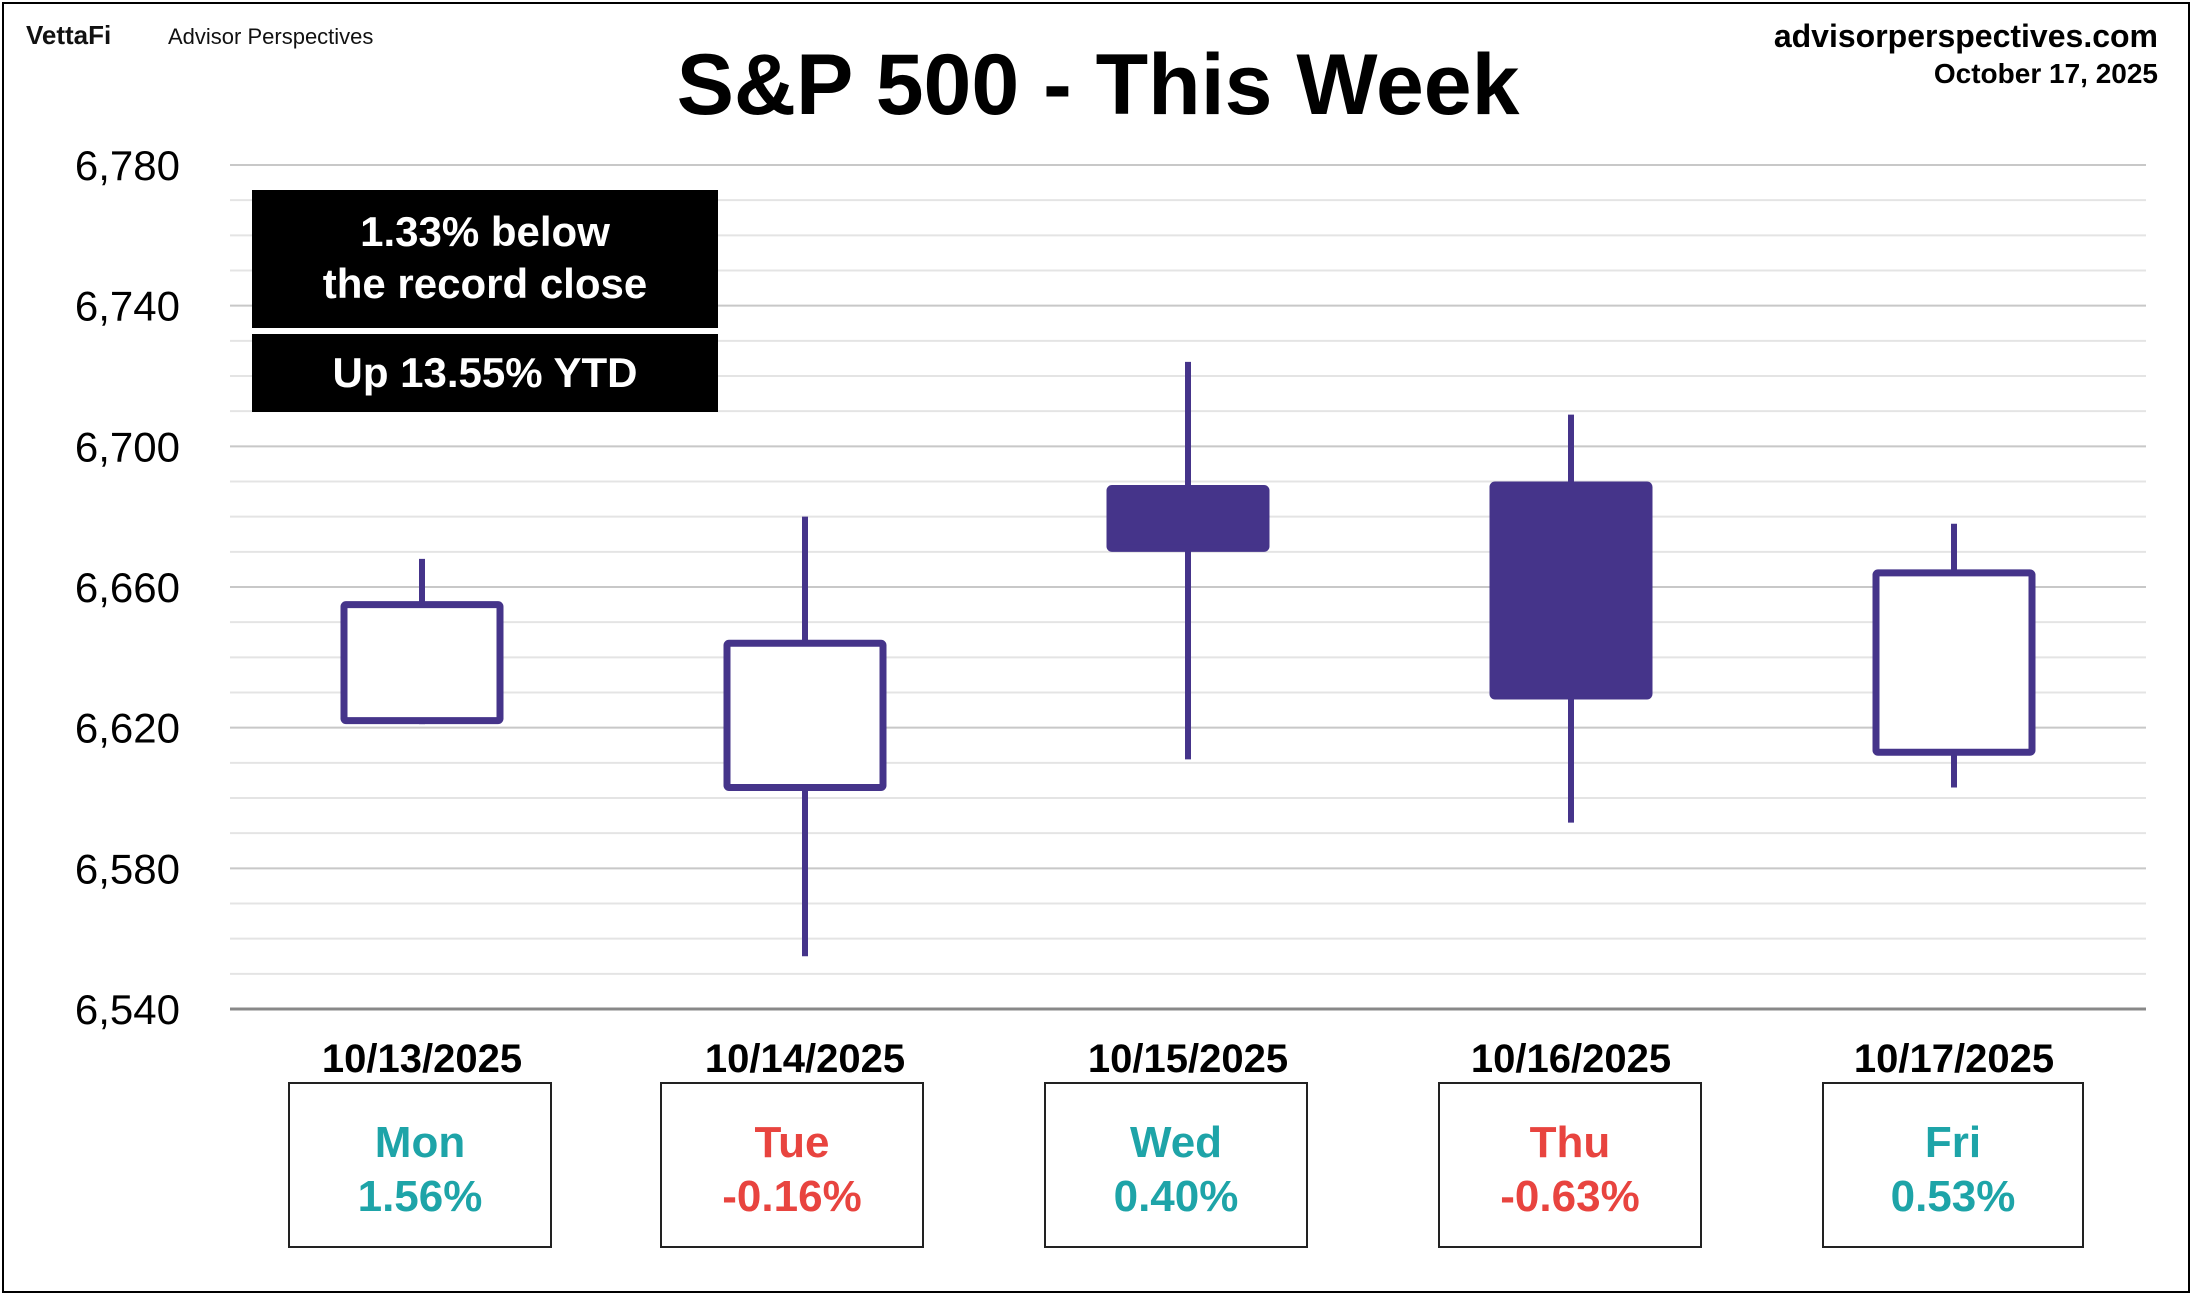  I want to click on day-change-value: 0.53%, so click(1953, 1196).